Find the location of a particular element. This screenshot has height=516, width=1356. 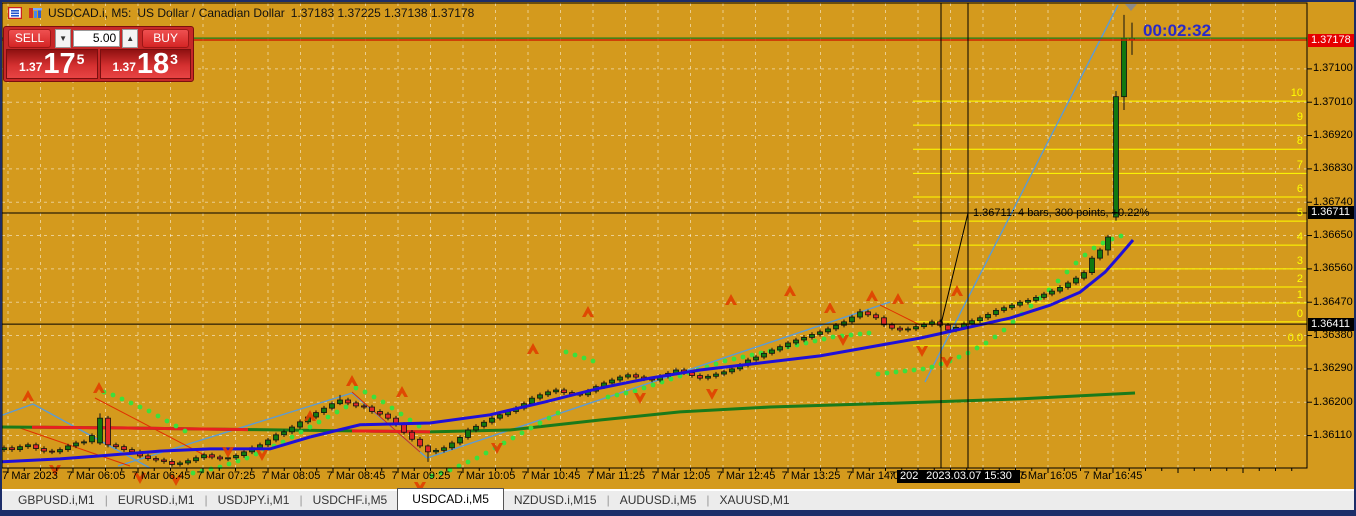

buy-price-big: 18 is located at coordinates (153, 64).